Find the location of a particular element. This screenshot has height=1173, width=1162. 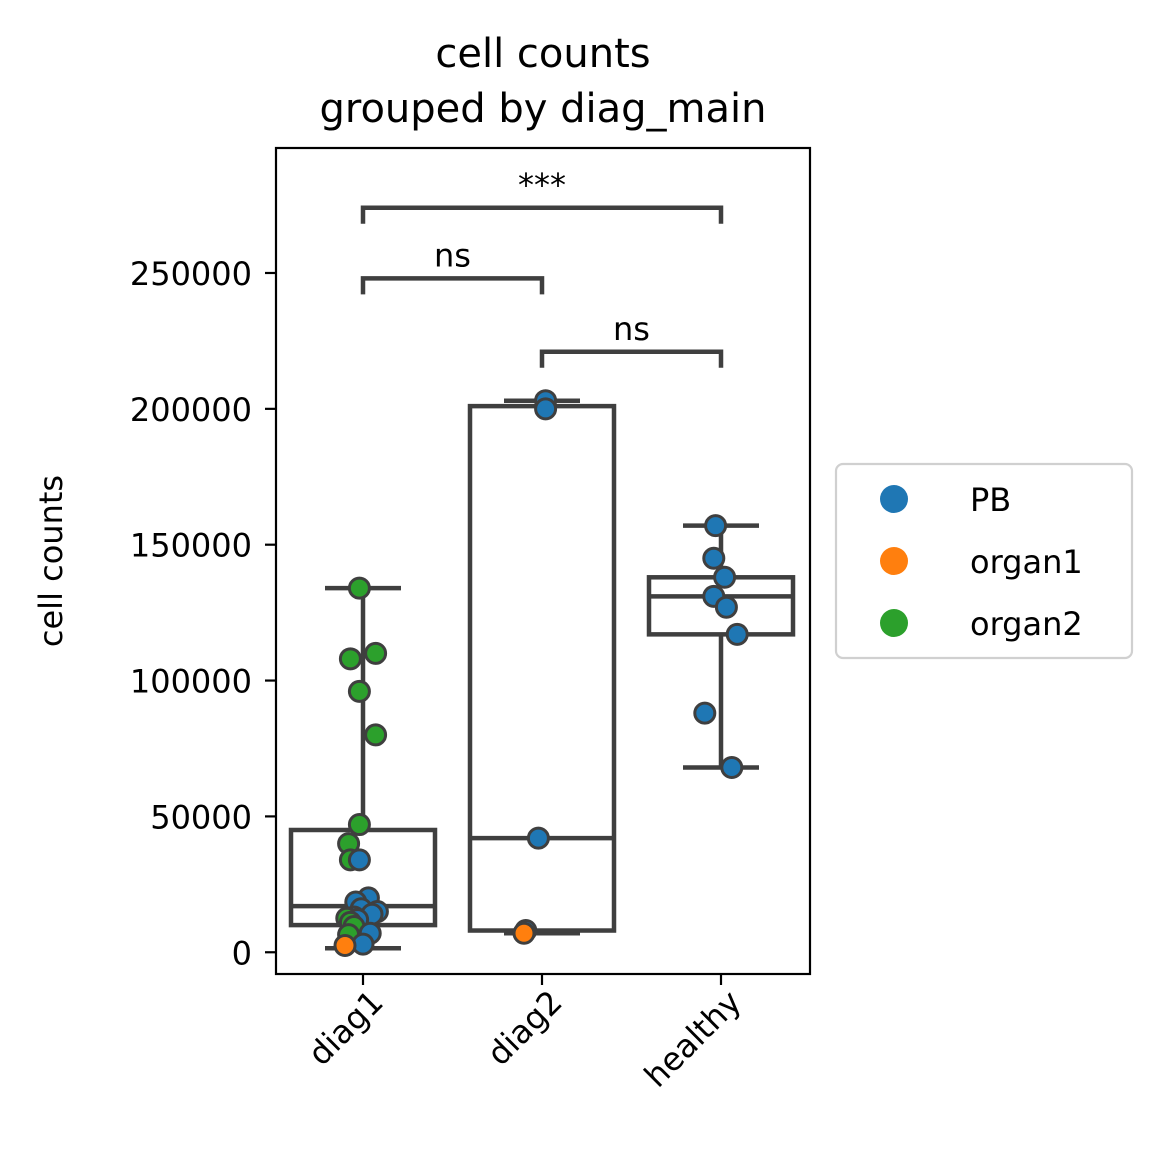

legend-marker-PB is located at coordinates (894, 499).